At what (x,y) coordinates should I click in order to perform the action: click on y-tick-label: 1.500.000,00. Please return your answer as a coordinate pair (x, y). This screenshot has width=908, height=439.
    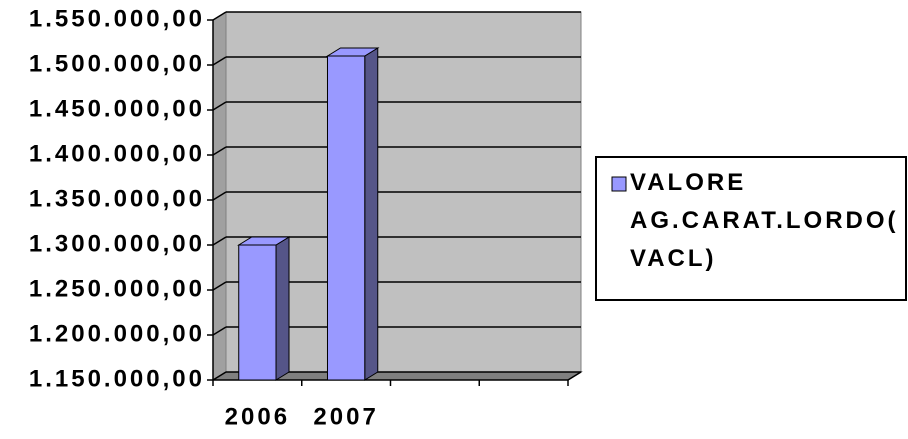
    Looking at the image, I should click on (117, 63).